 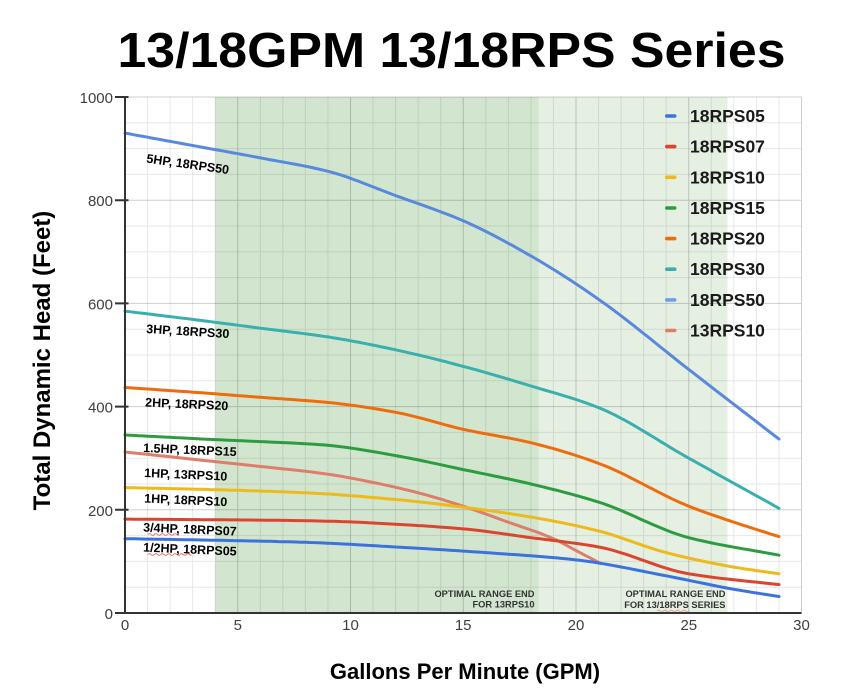 What do you see at coordinates (674, 605) in the screenshot?
I see `svg-text: FOR 13/18RPS SERIES` at bounding box center [674, 605].